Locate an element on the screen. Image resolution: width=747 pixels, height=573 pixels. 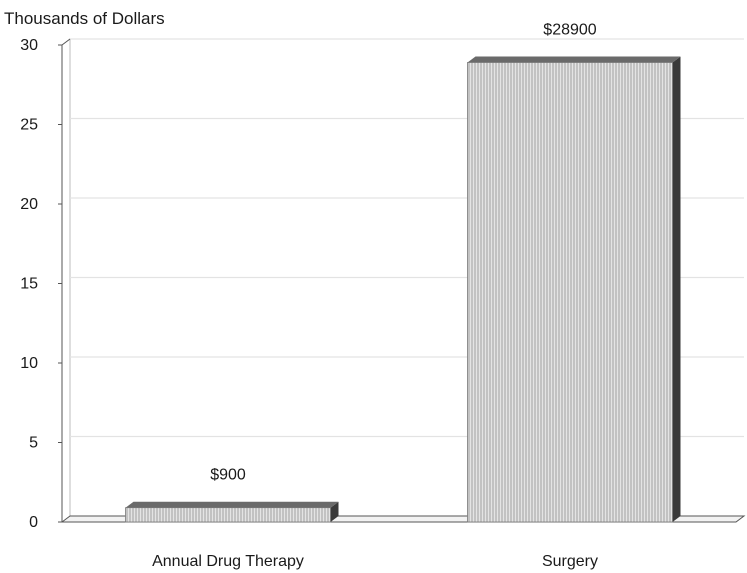
y-tick-labels: 0 5 10 15 20 25 30 is located at coordinates (41, 284).